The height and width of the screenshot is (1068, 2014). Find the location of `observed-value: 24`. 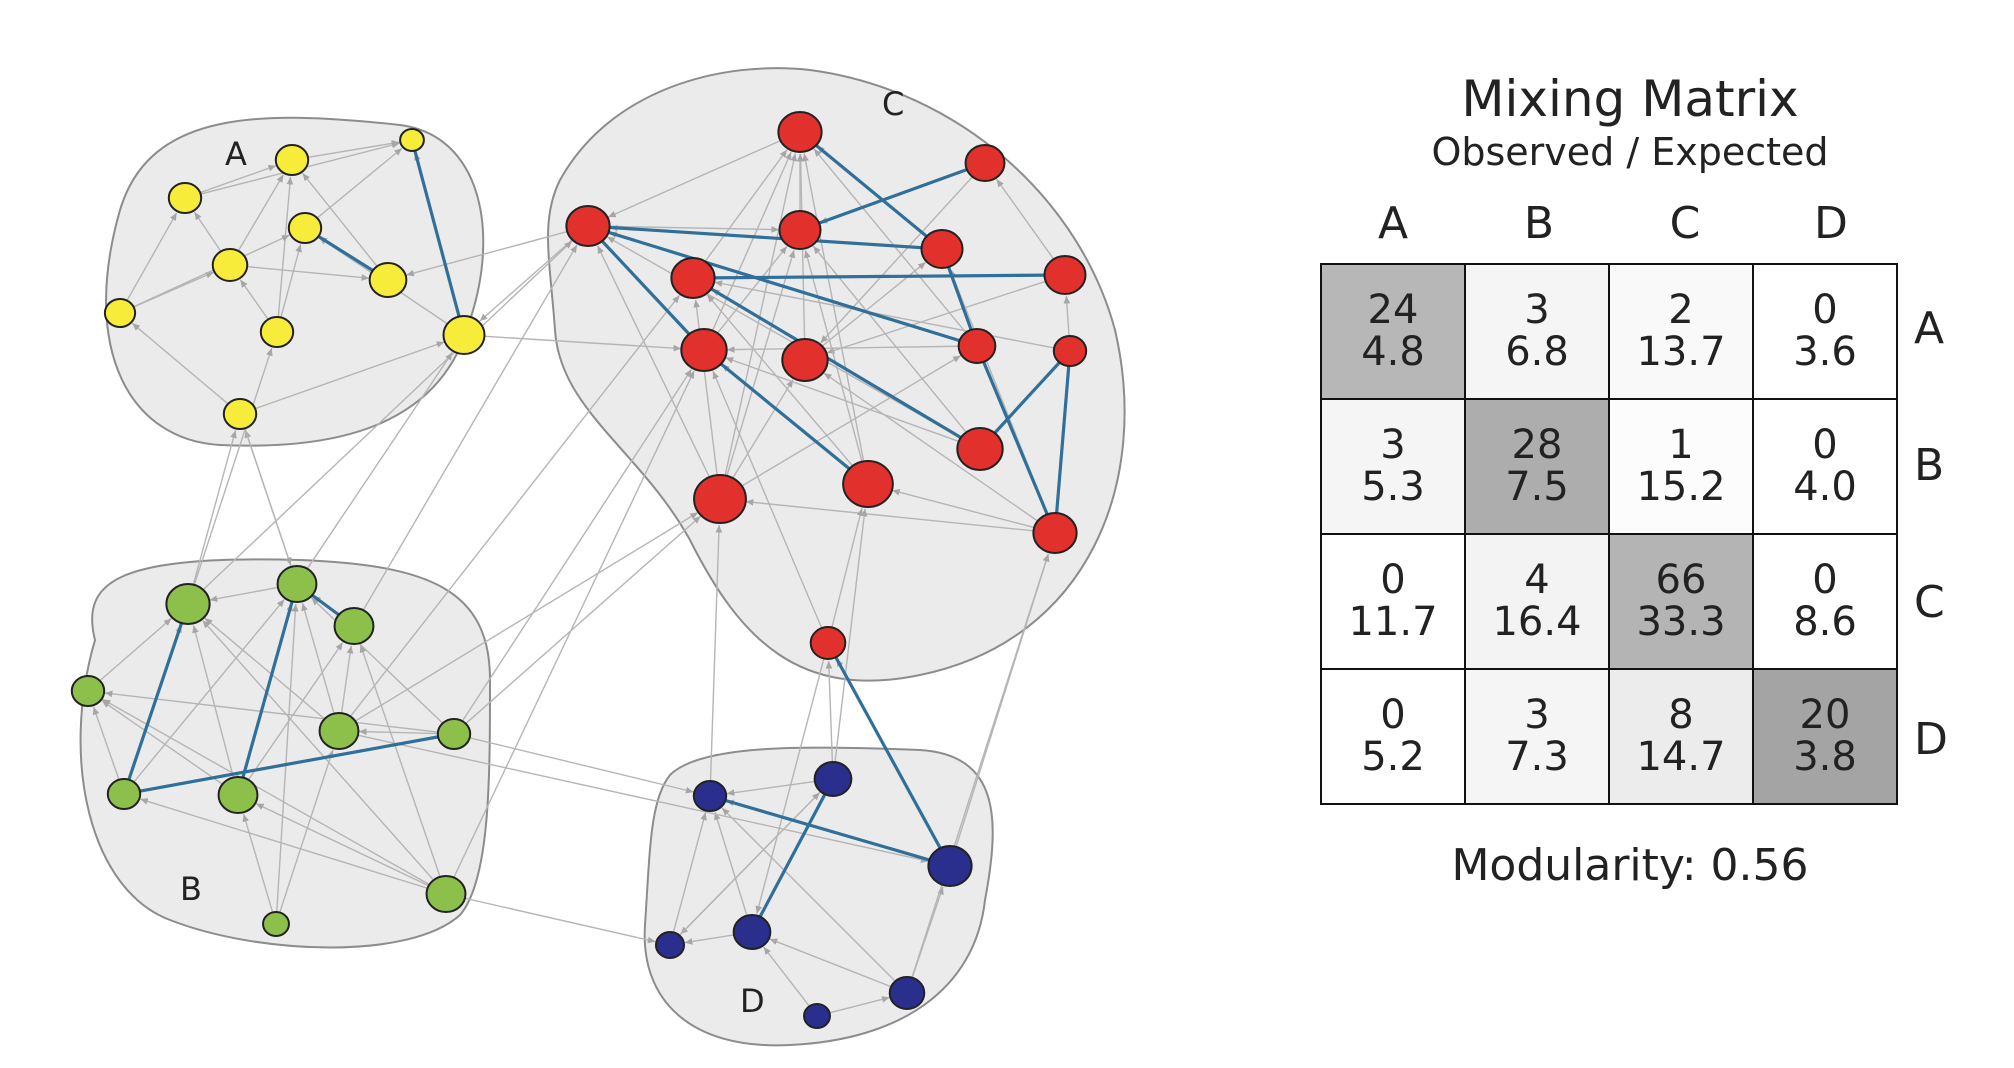

observed-value: 24 is located at coordinates (1393, 310).